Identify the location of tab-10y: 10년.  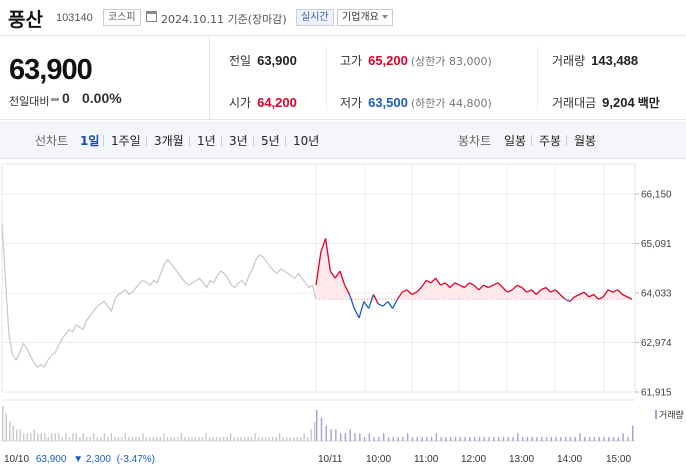
(306, 141).